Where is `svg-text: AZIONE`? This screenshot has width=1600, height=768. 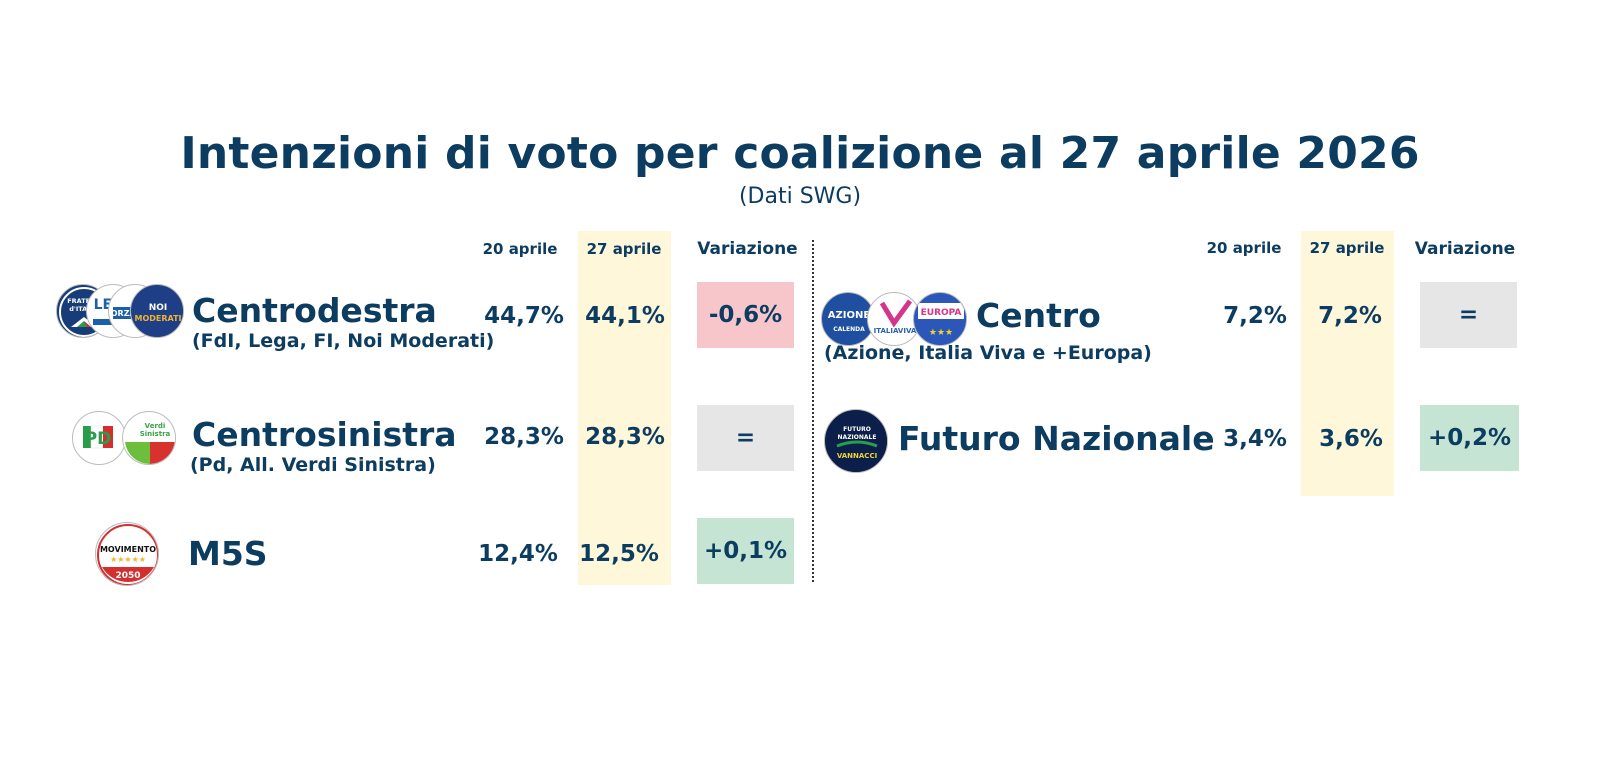
svg-text: AZIONE is located at coordinates (849, 315).